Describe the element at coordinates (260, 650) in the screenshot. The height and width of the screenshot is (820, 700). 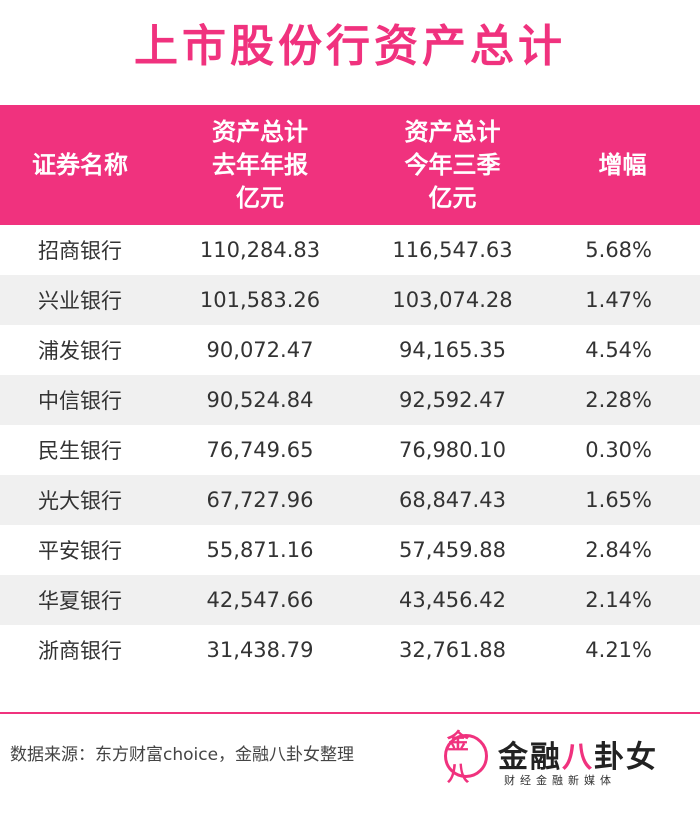
I see `cell-last-year: 31,438.79` at that location.